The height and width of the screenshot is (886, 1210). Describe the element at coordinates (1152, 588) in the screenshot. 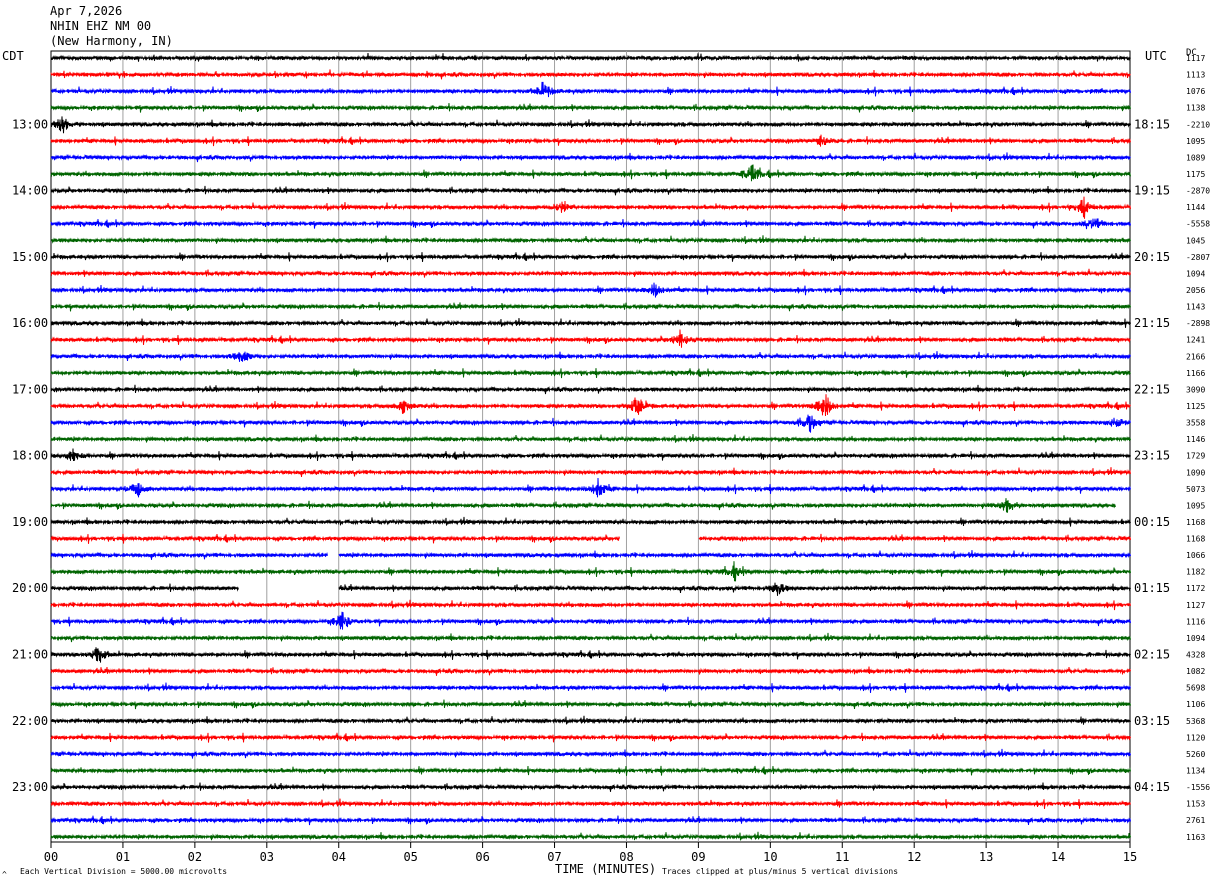

I see `utc-hour-label: 01:15` at that location.